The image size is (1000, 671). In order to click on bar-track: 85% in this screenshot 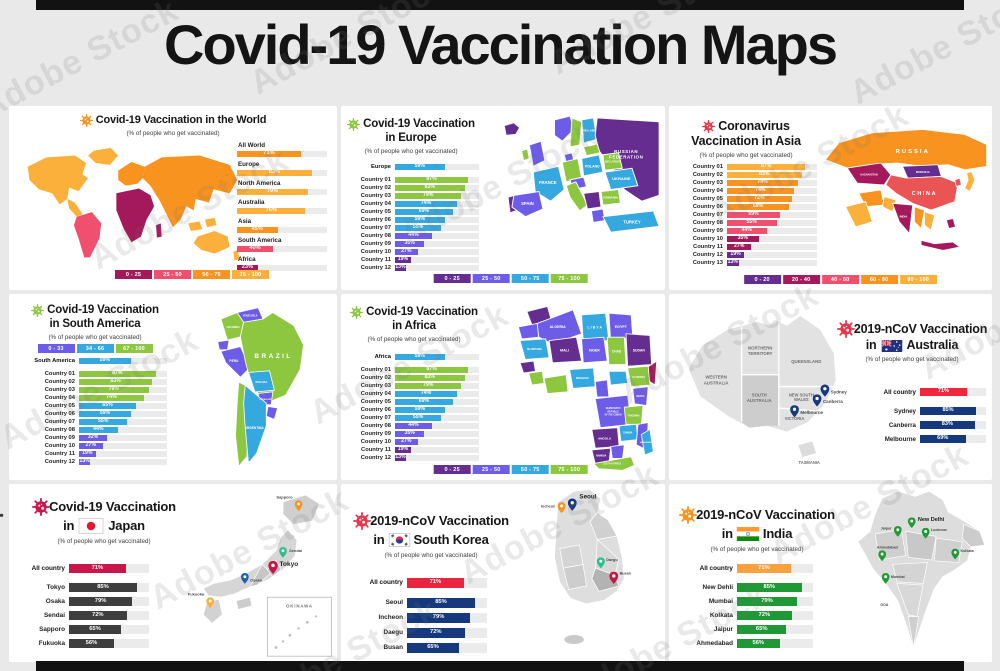, I will do `click(109, 587)`.